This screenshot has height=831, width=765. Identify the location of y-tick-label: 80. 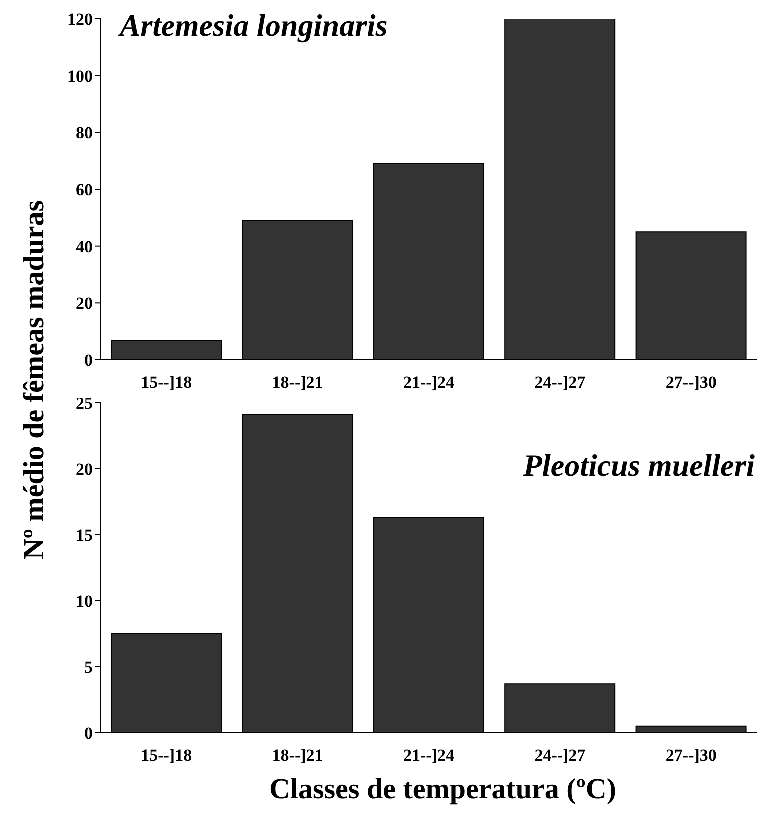
(84, 133).